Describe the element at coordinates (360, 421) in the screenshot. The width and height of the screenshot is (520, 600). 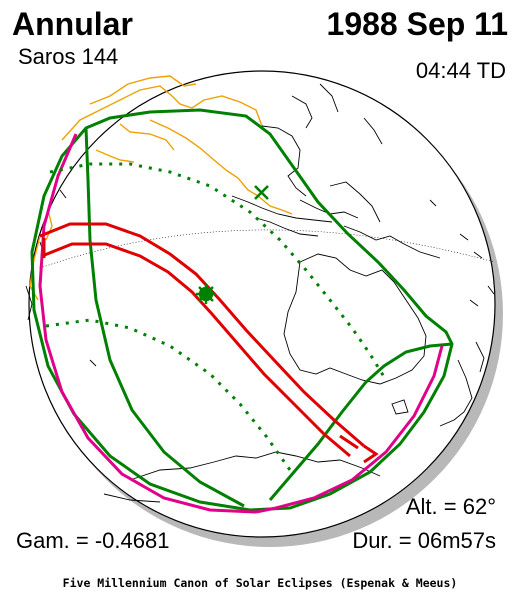
I see `penumbra-southern-branch` at that location.